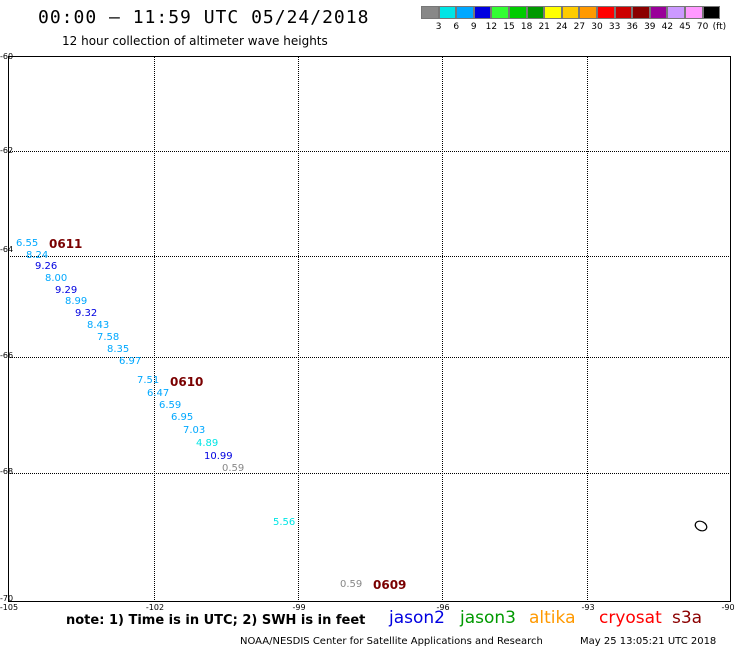 The width and height of the screenshot is (740, 650). What do you see at coordinates (27, 243) in the screenshot?
I see `swh-value: 6.55` at bounding box center [27, 243].